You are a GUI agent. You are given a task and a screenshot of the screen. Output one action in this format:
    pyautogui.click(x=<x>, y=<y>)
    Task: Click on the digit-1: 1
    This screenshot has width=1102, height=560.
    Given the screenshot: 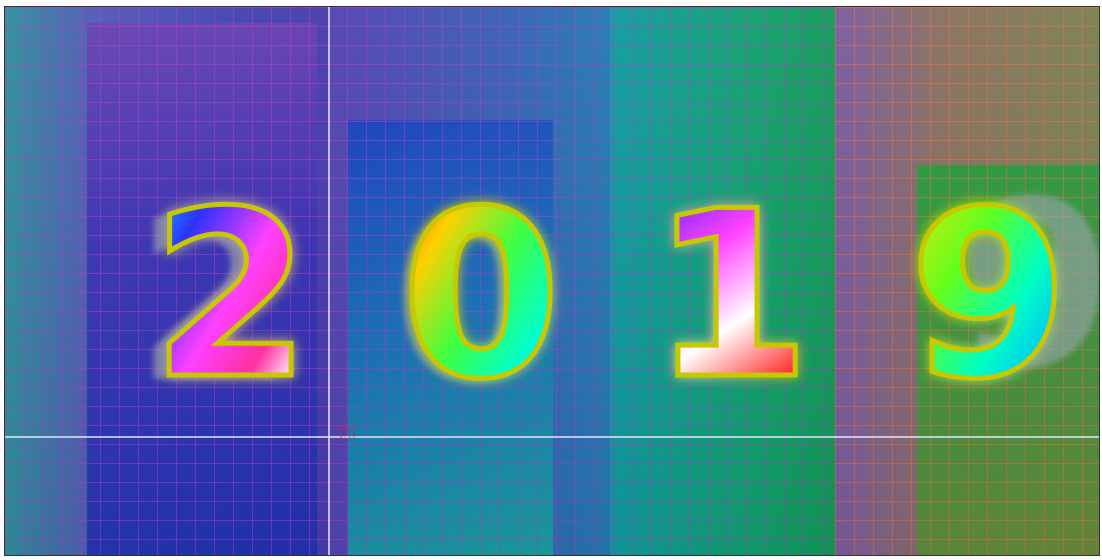 What is the action you would take?
    pyautogui.click(x=731, y=296)
    